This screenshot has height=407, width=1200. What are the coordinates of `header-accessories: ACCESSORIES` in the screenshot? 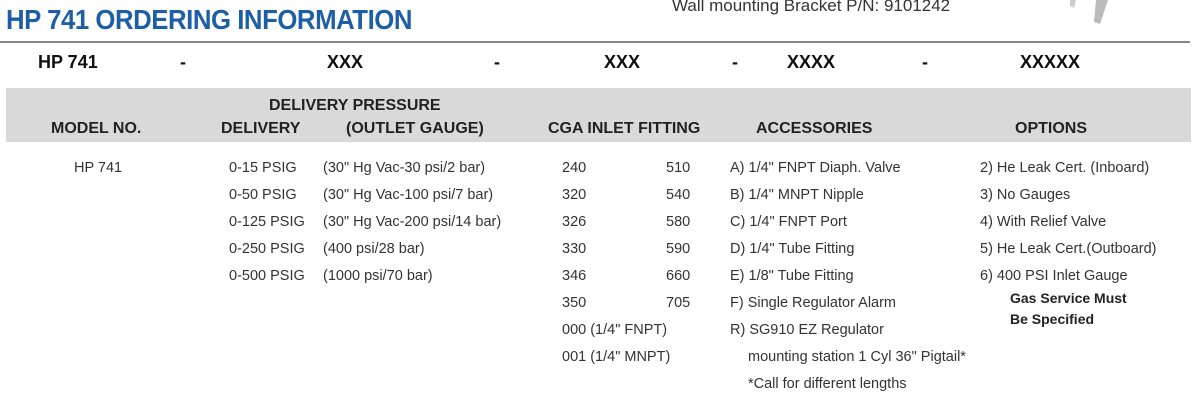 It's located at (814, 128).